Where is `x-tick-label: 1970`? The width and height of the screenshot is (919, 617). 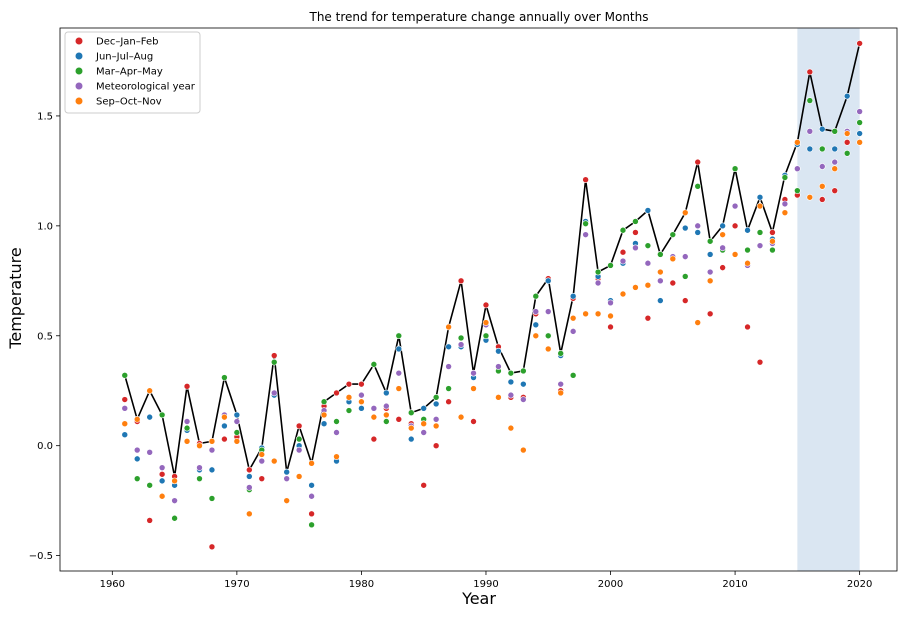
x-tick-label: 1970 is located at coordinates (236, 584).